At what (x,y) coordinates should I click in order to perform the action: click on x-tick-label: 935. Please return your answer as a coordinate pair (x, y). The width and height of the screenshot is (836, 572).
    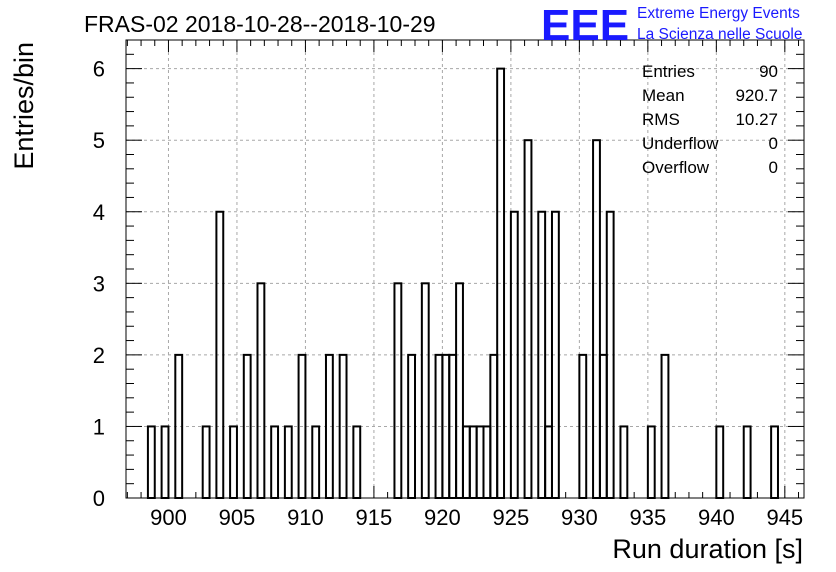
    Looking at the image, I should click on (647, 517).